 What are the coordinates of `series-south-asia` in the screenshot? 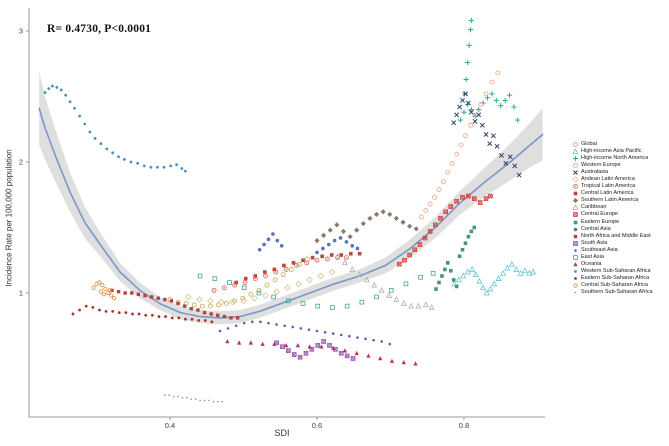 It's located at (315, 350).